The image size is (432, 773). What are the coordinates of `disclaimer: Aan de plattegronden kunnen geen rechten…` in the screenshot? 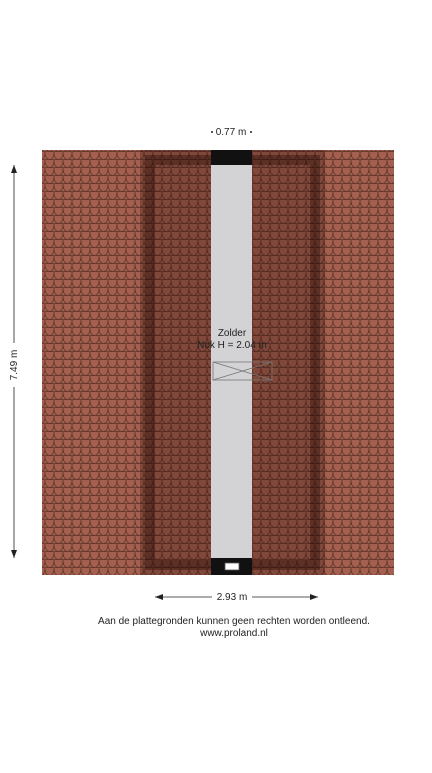 It's located at (234, 621).